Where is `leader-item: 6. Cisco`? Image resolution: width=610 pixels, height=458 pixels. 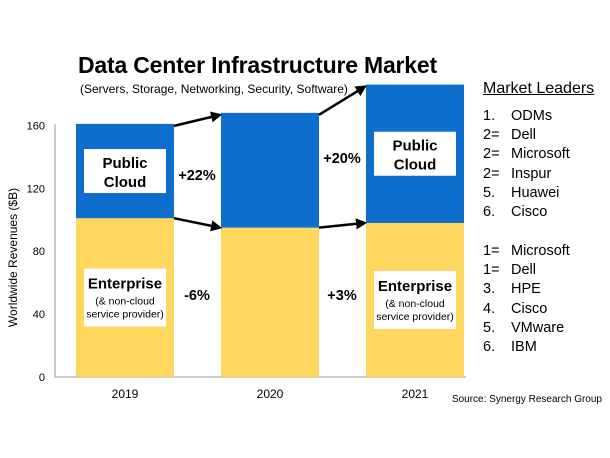
leader-item: 6. Cisco is located at coordinates (526, 212).